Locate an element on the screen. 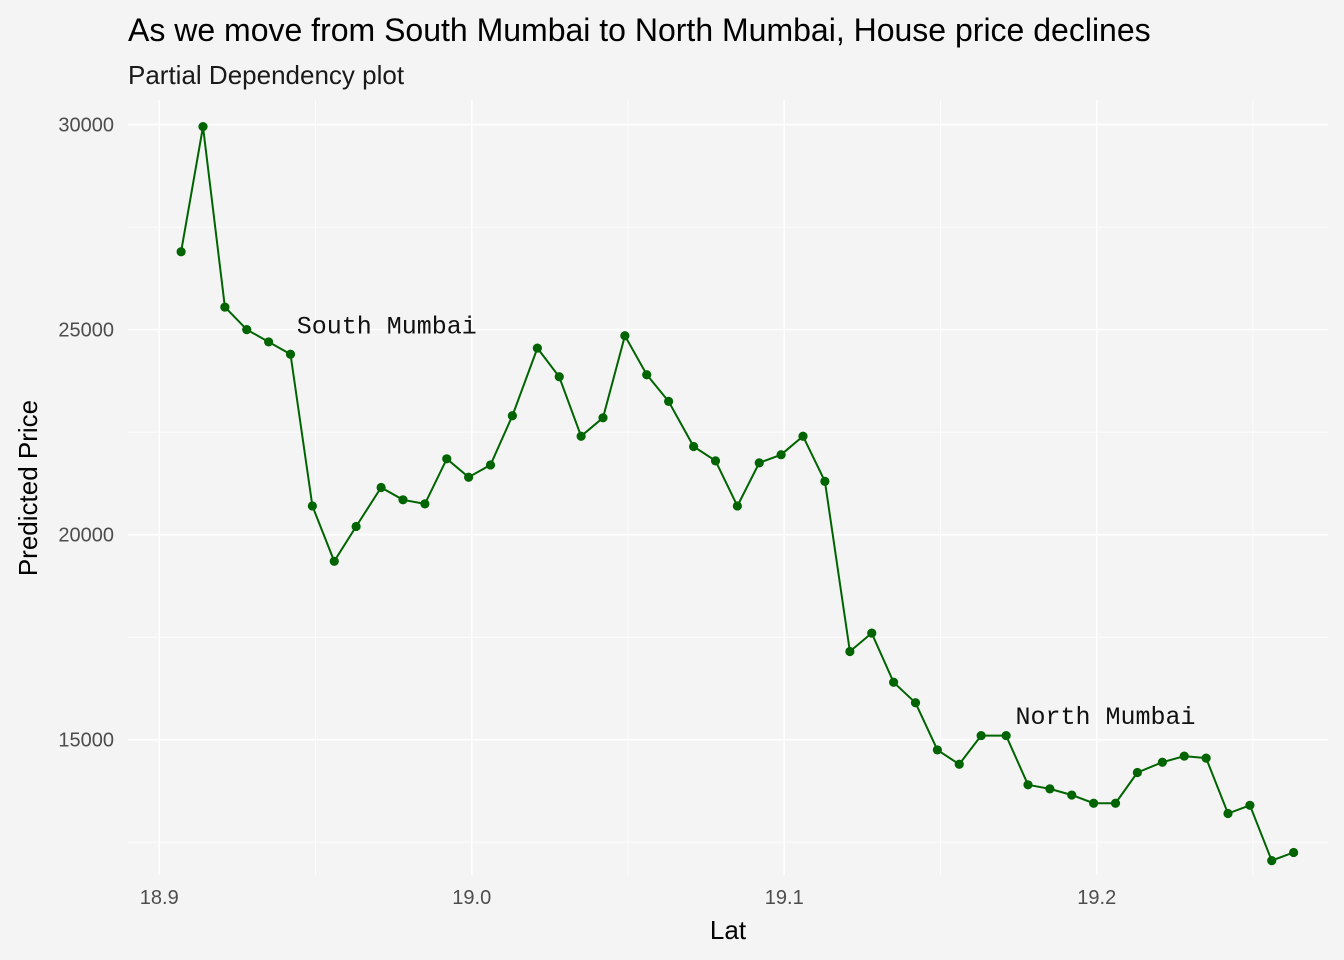 The height and width of the screenshot is (960, 1344). y-tick-label: 30000 is located at coordinates (86, 126).